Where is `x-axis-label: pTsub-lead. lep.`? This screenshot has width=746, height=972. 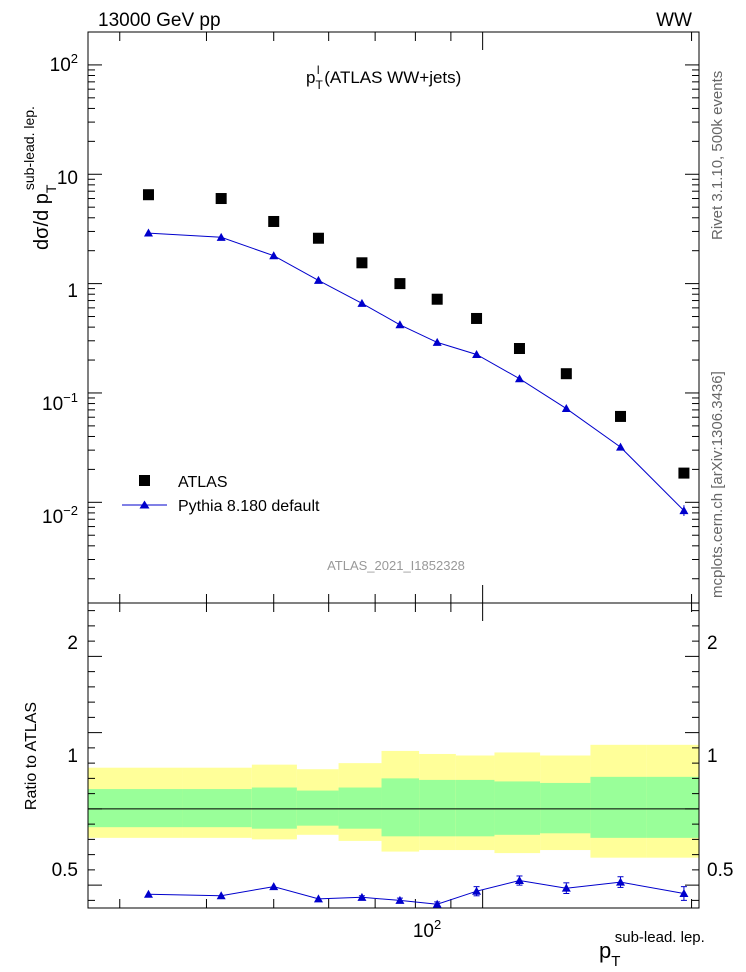 x-axis-label: pTsub-lead. lep. is located at coordinates (652, 949).